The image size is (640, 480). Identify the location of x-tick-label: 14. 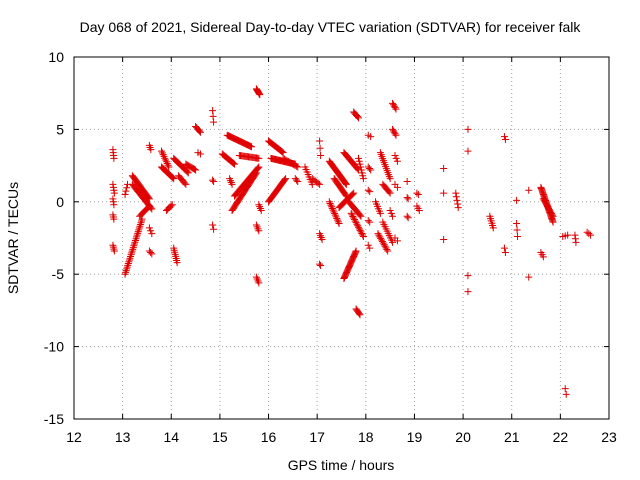
(171, 437).